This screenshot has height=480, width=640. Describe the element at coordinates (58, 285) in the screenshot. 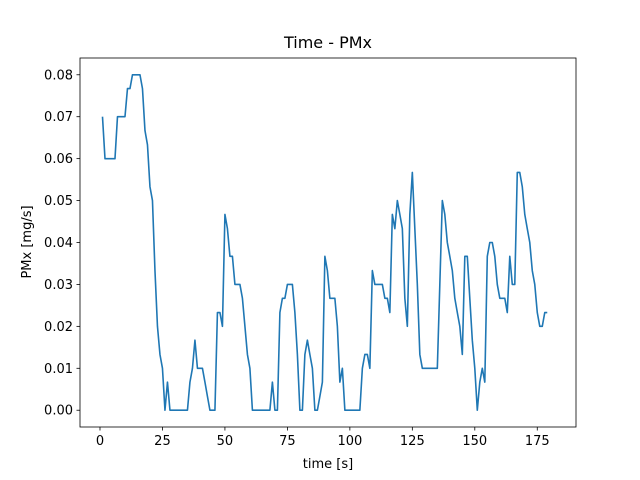

I see `y-tick-label: 0.03` at that location.